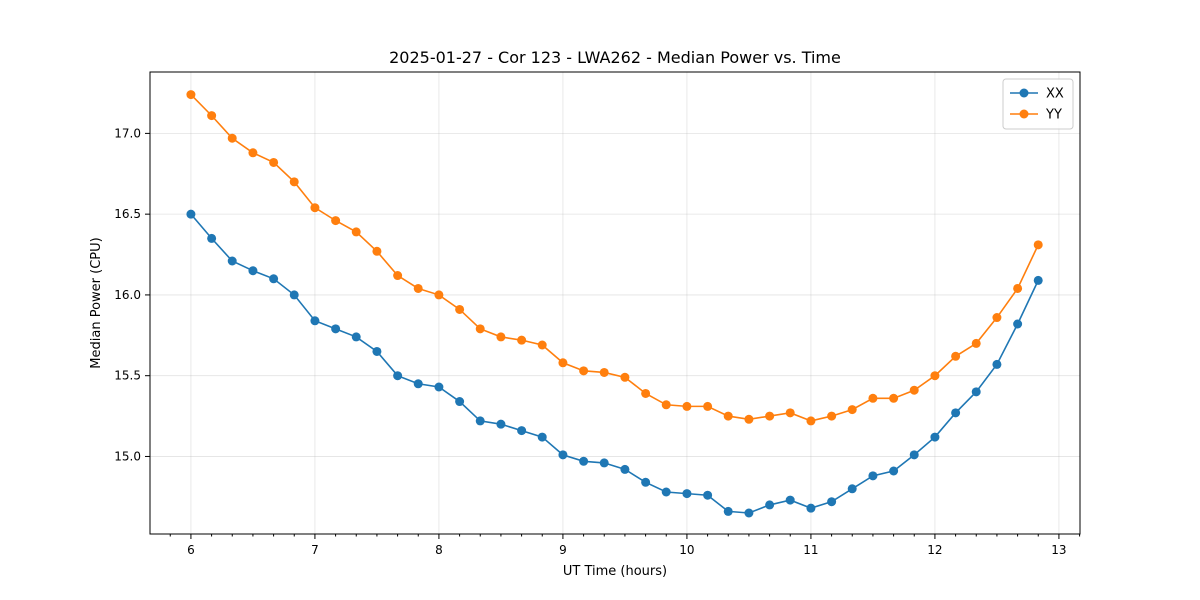  What do you see at coordinates (563, 550) in the screenshot?
I see `x-tick-label: 9` at bounding box center [563, 550].